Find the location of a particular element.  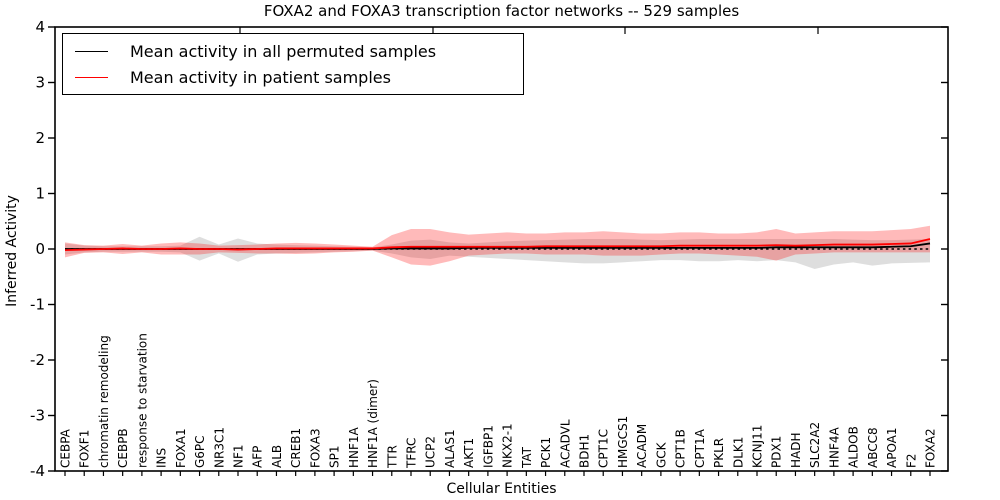

x-tick-label: NKX2-1 is located at coordinates (508, 445).